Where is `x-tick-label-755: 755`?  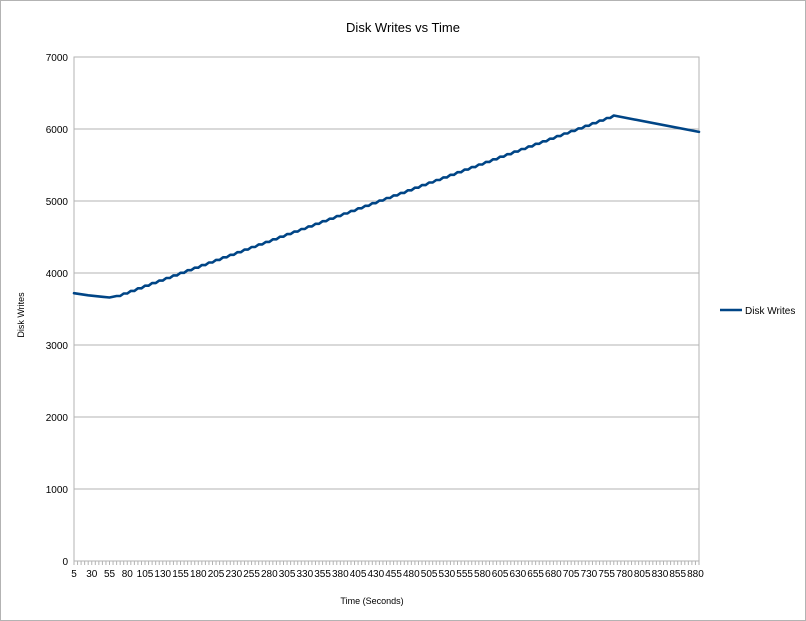 x-tick-label-755: 755 is located at coordinates (606, 574).